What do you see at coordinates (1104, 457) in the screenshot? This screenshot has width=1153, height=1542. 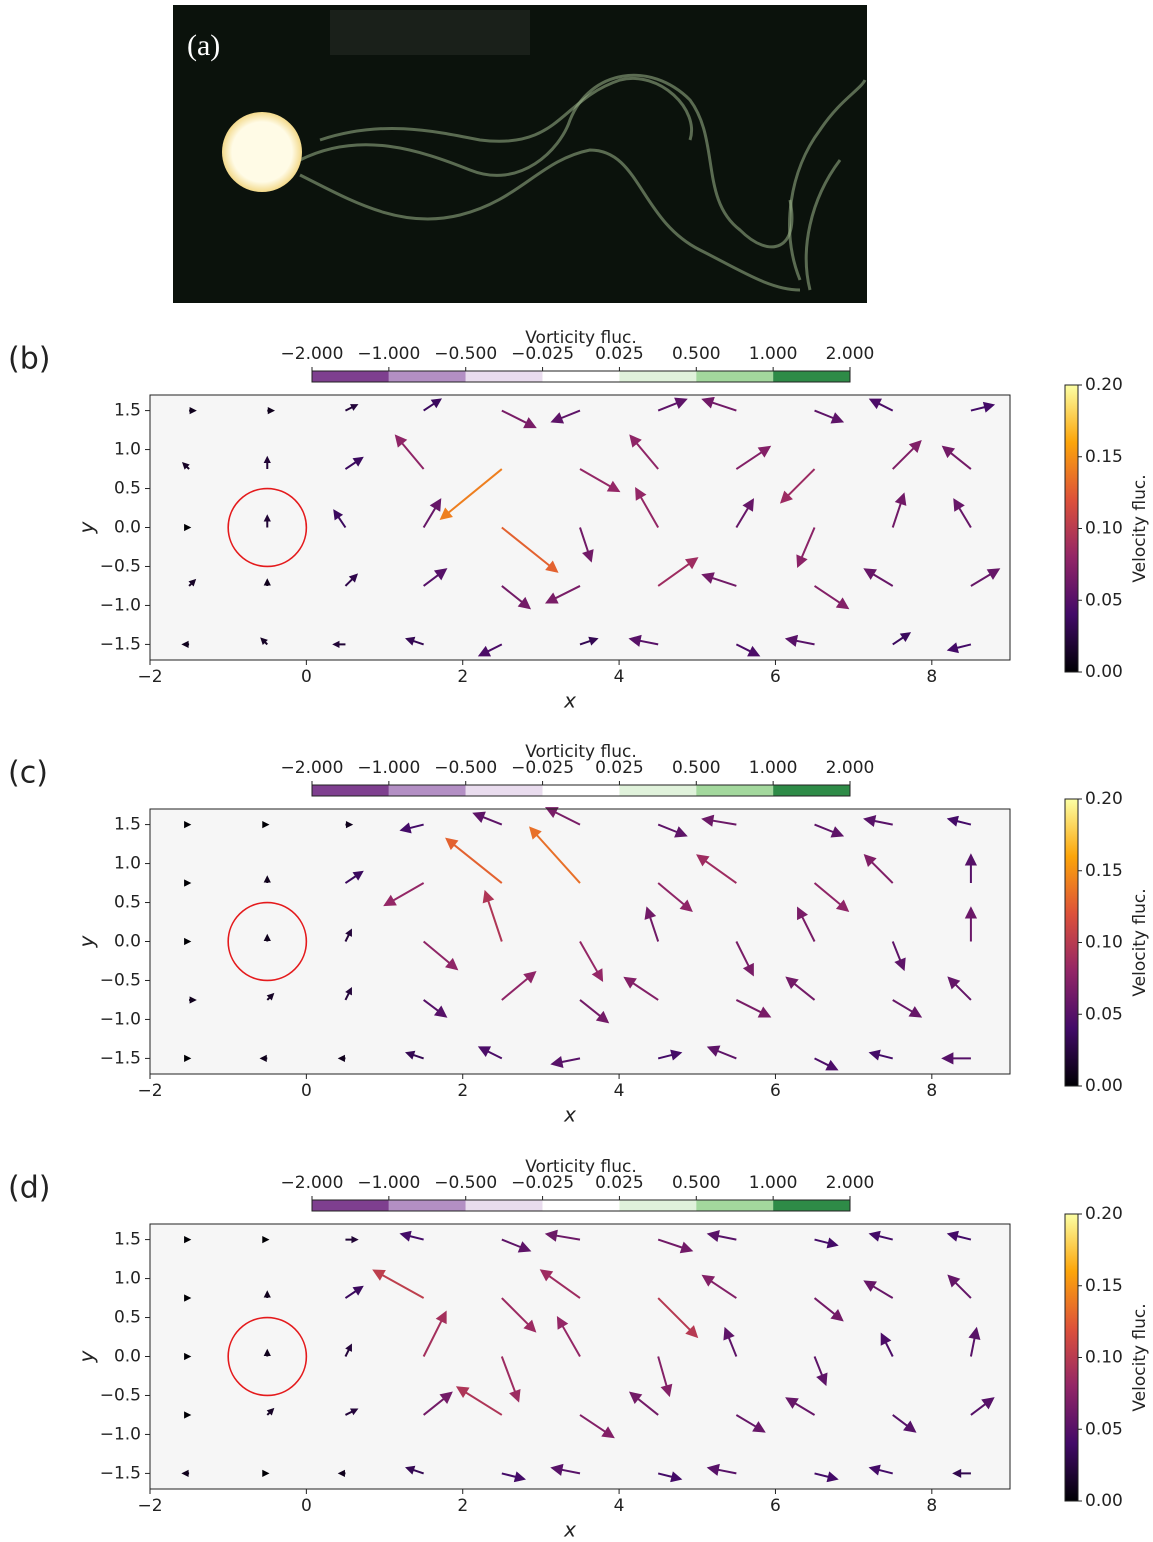 I see `colorbar-tick-label: 0.15` at bounding box center [1104, 457].